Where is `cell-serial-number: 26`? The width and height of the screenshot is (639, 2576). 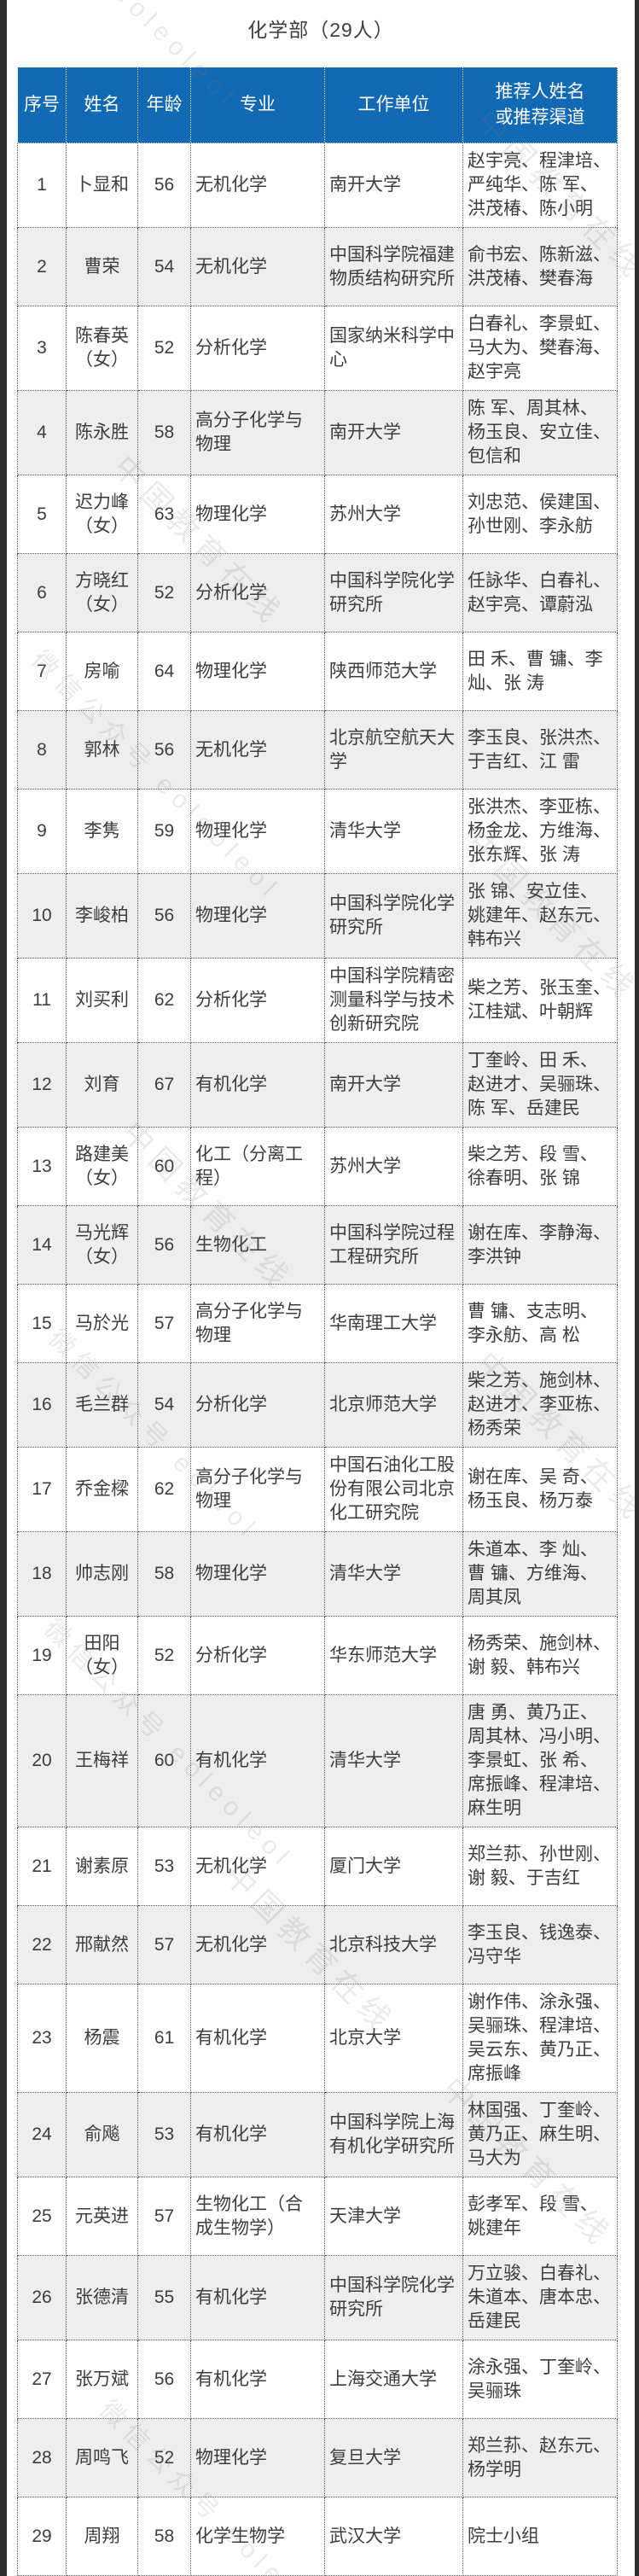
cell-serial-number: 26 is located at coordinates (42, 2297).